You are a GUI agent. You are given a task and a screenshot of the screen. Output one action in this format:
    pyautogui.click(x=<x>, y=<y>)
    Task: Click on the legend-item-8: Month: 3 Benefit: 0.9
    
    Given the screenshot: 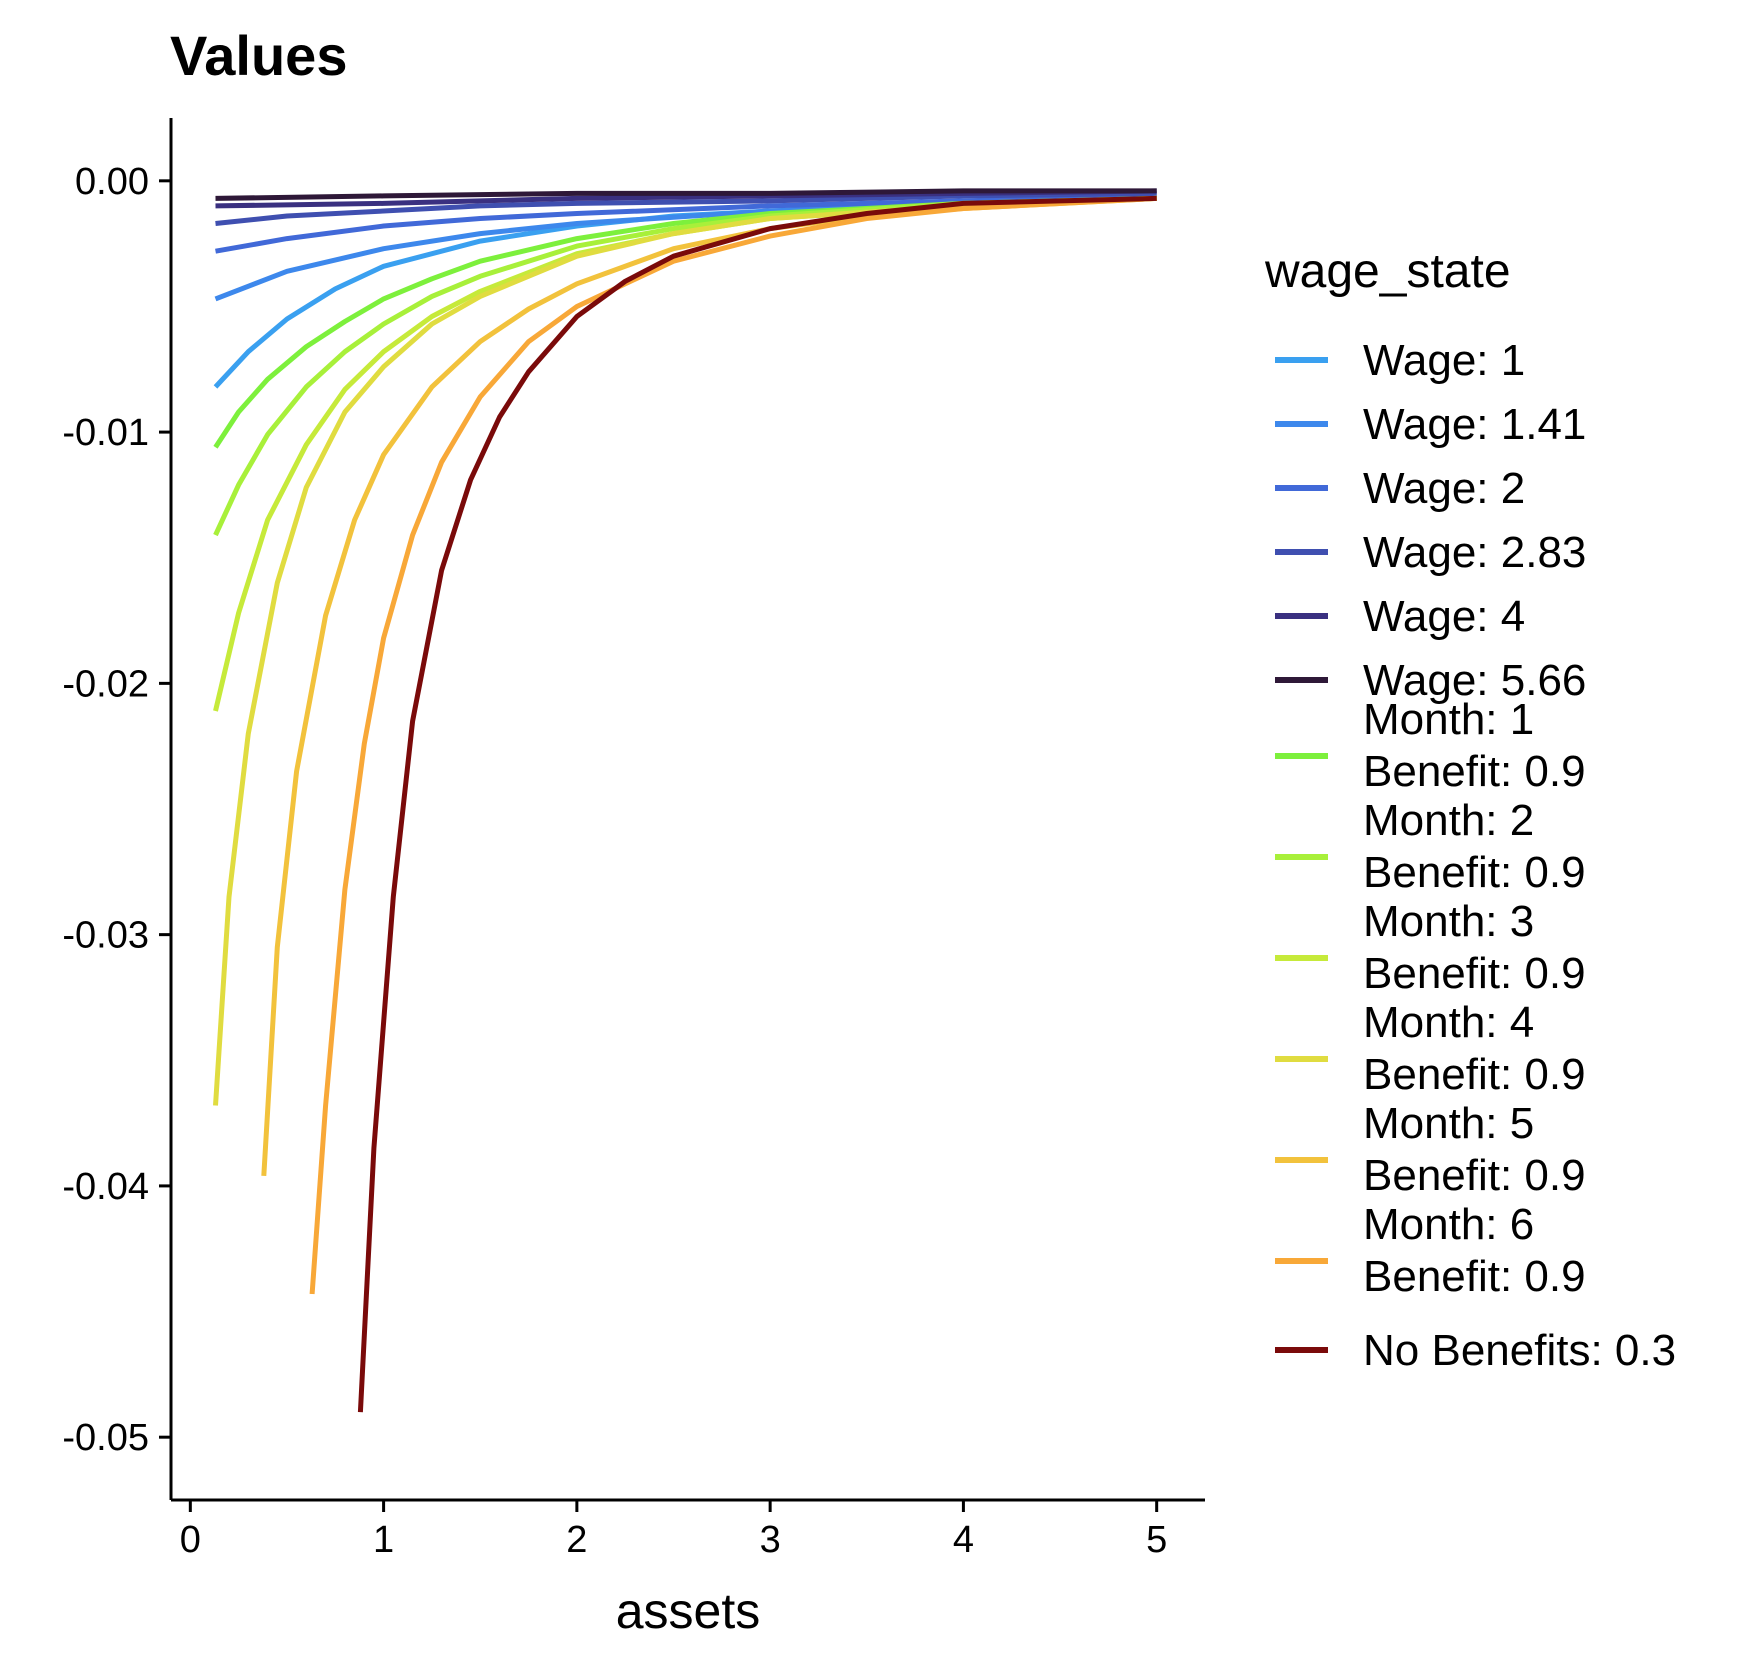 What is the action you would take?
    pyautogui.click(x=1430, y=947)
    